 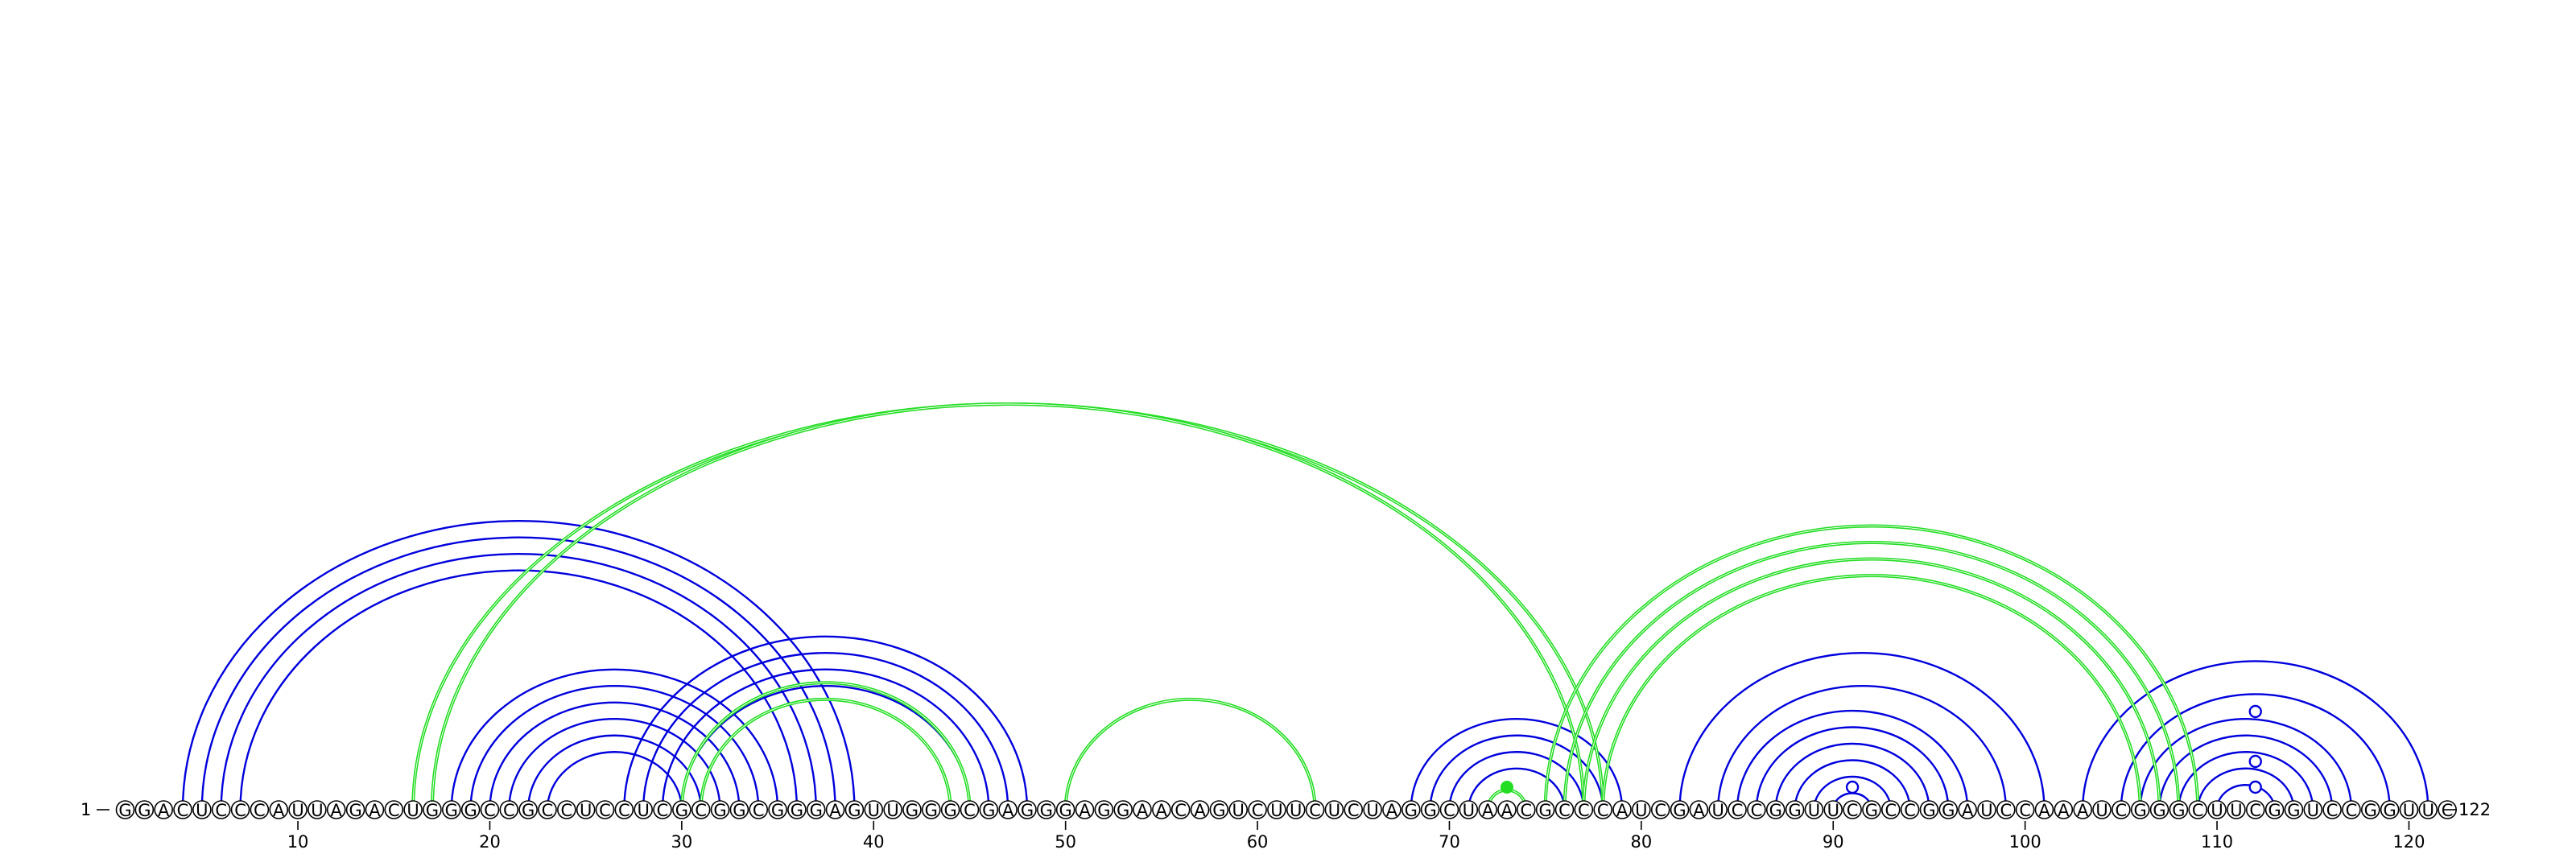 I want to click on green-arc, so click(x=1871, y=684).